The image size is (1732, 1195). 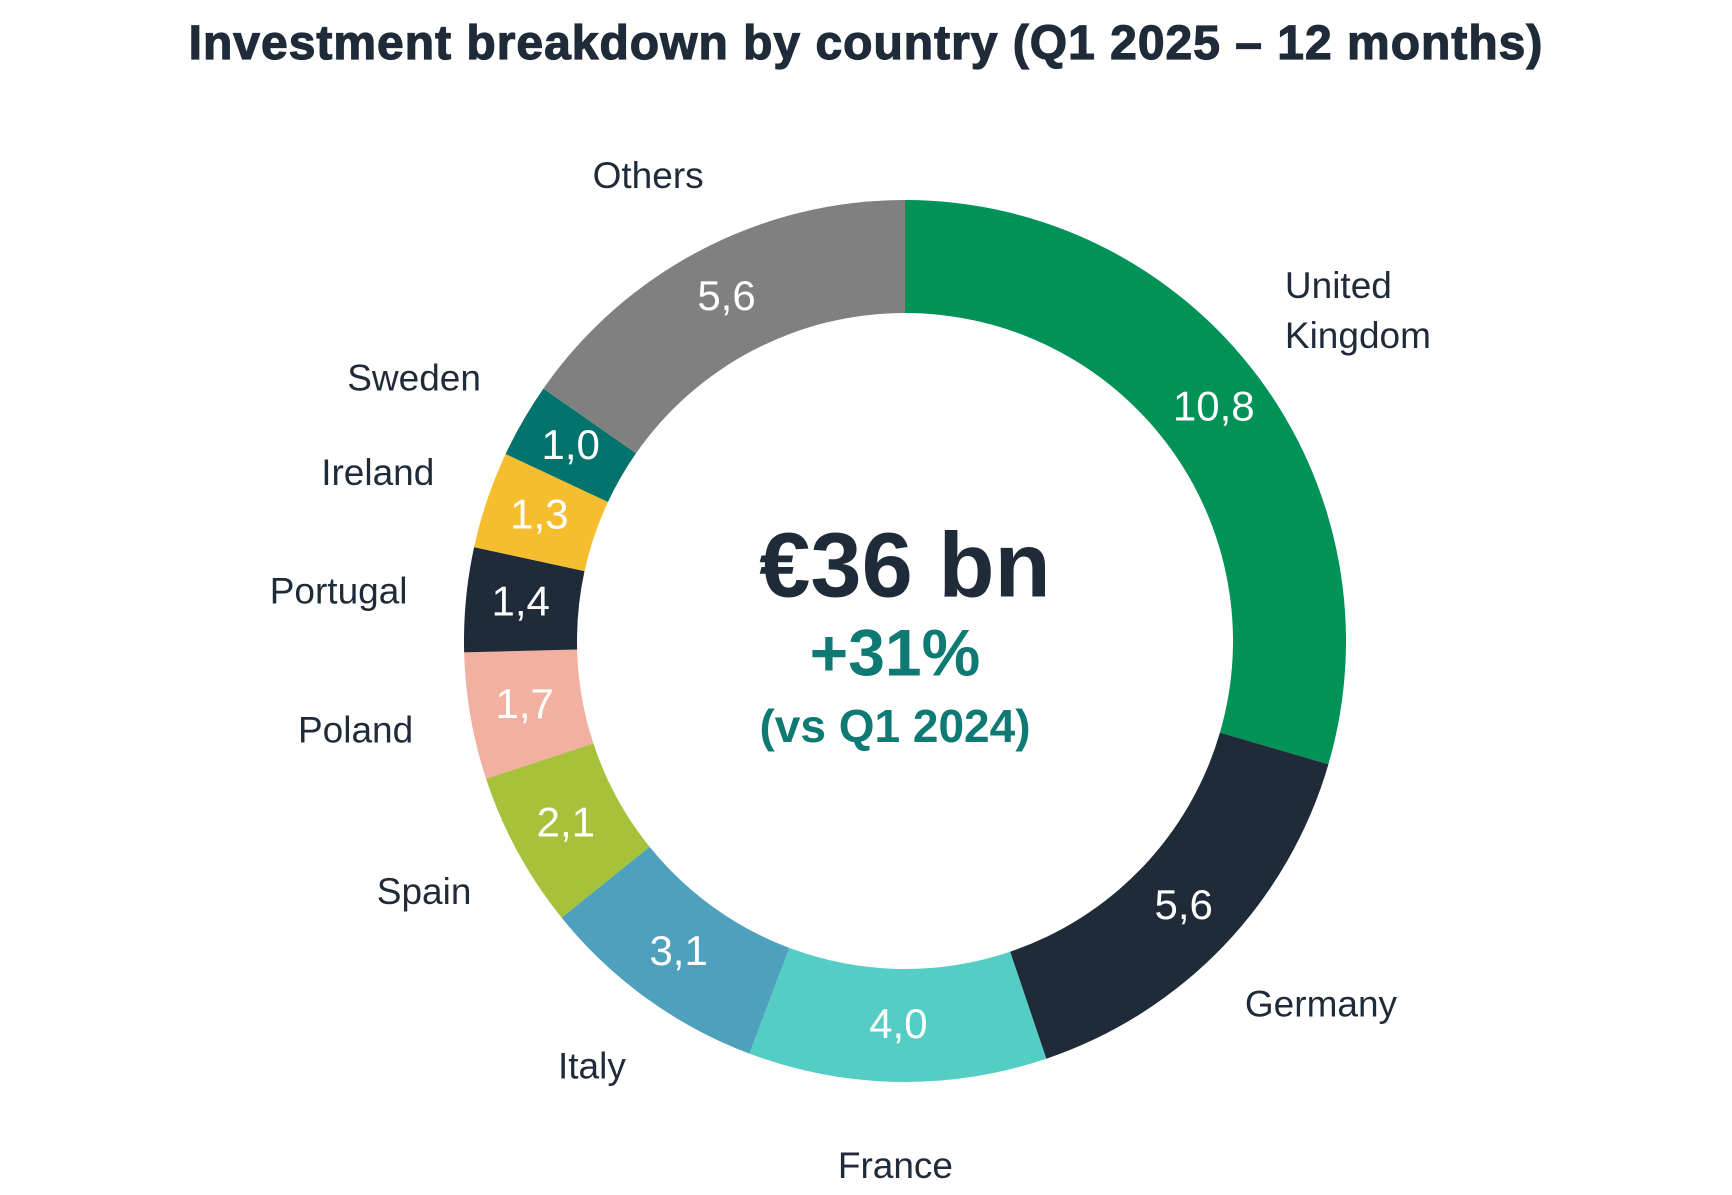 I want to click on category-label: Spain, so click(x=424, y=891).